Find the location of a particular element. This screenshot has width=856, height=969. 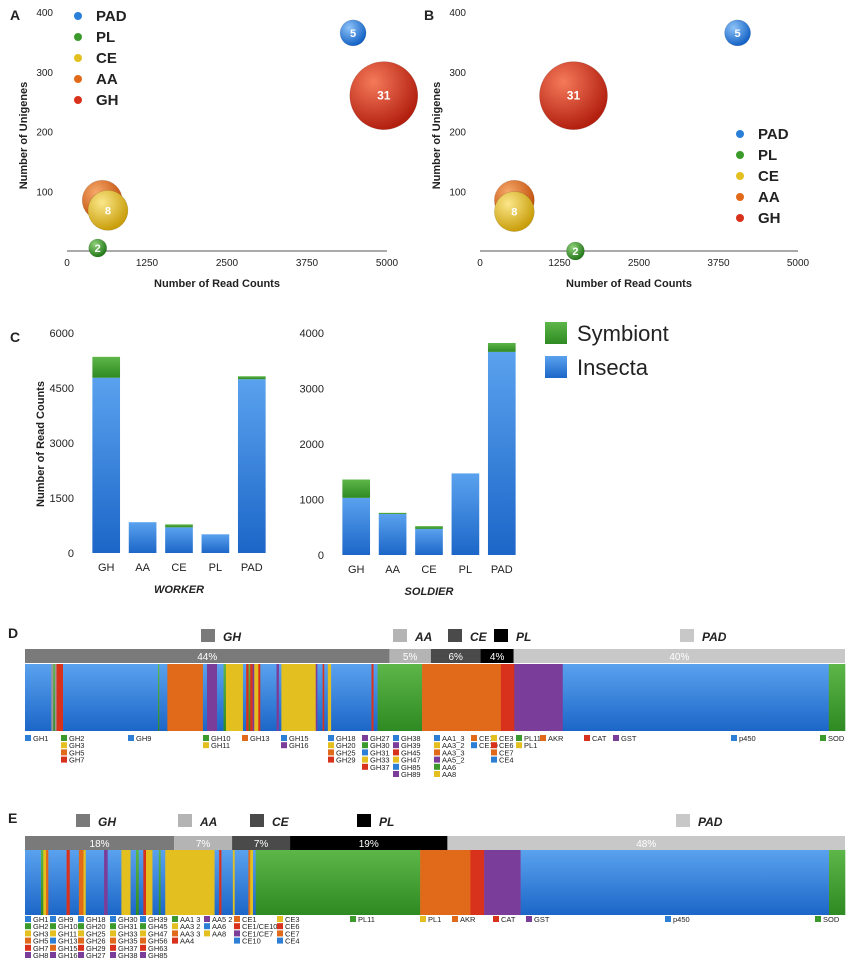

family-label: GH30 is located at coordinates (380, 745).